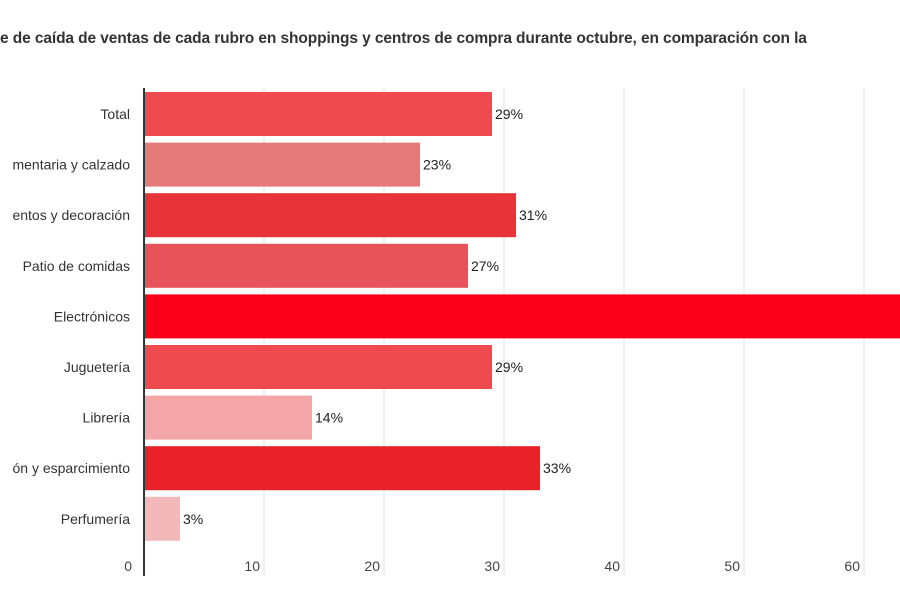  I want to click on category-label: mentaria y calzado, so click(71, 165).